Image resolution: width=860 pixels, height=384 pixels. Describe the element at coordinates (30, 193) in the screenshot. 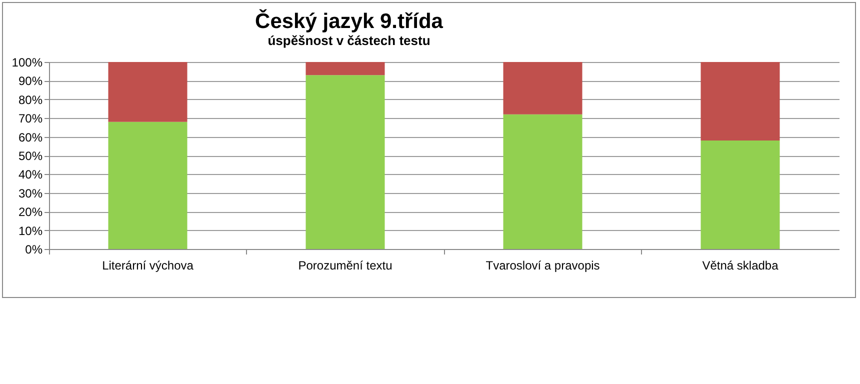

I see `y-tick-label: 30%` at that location.